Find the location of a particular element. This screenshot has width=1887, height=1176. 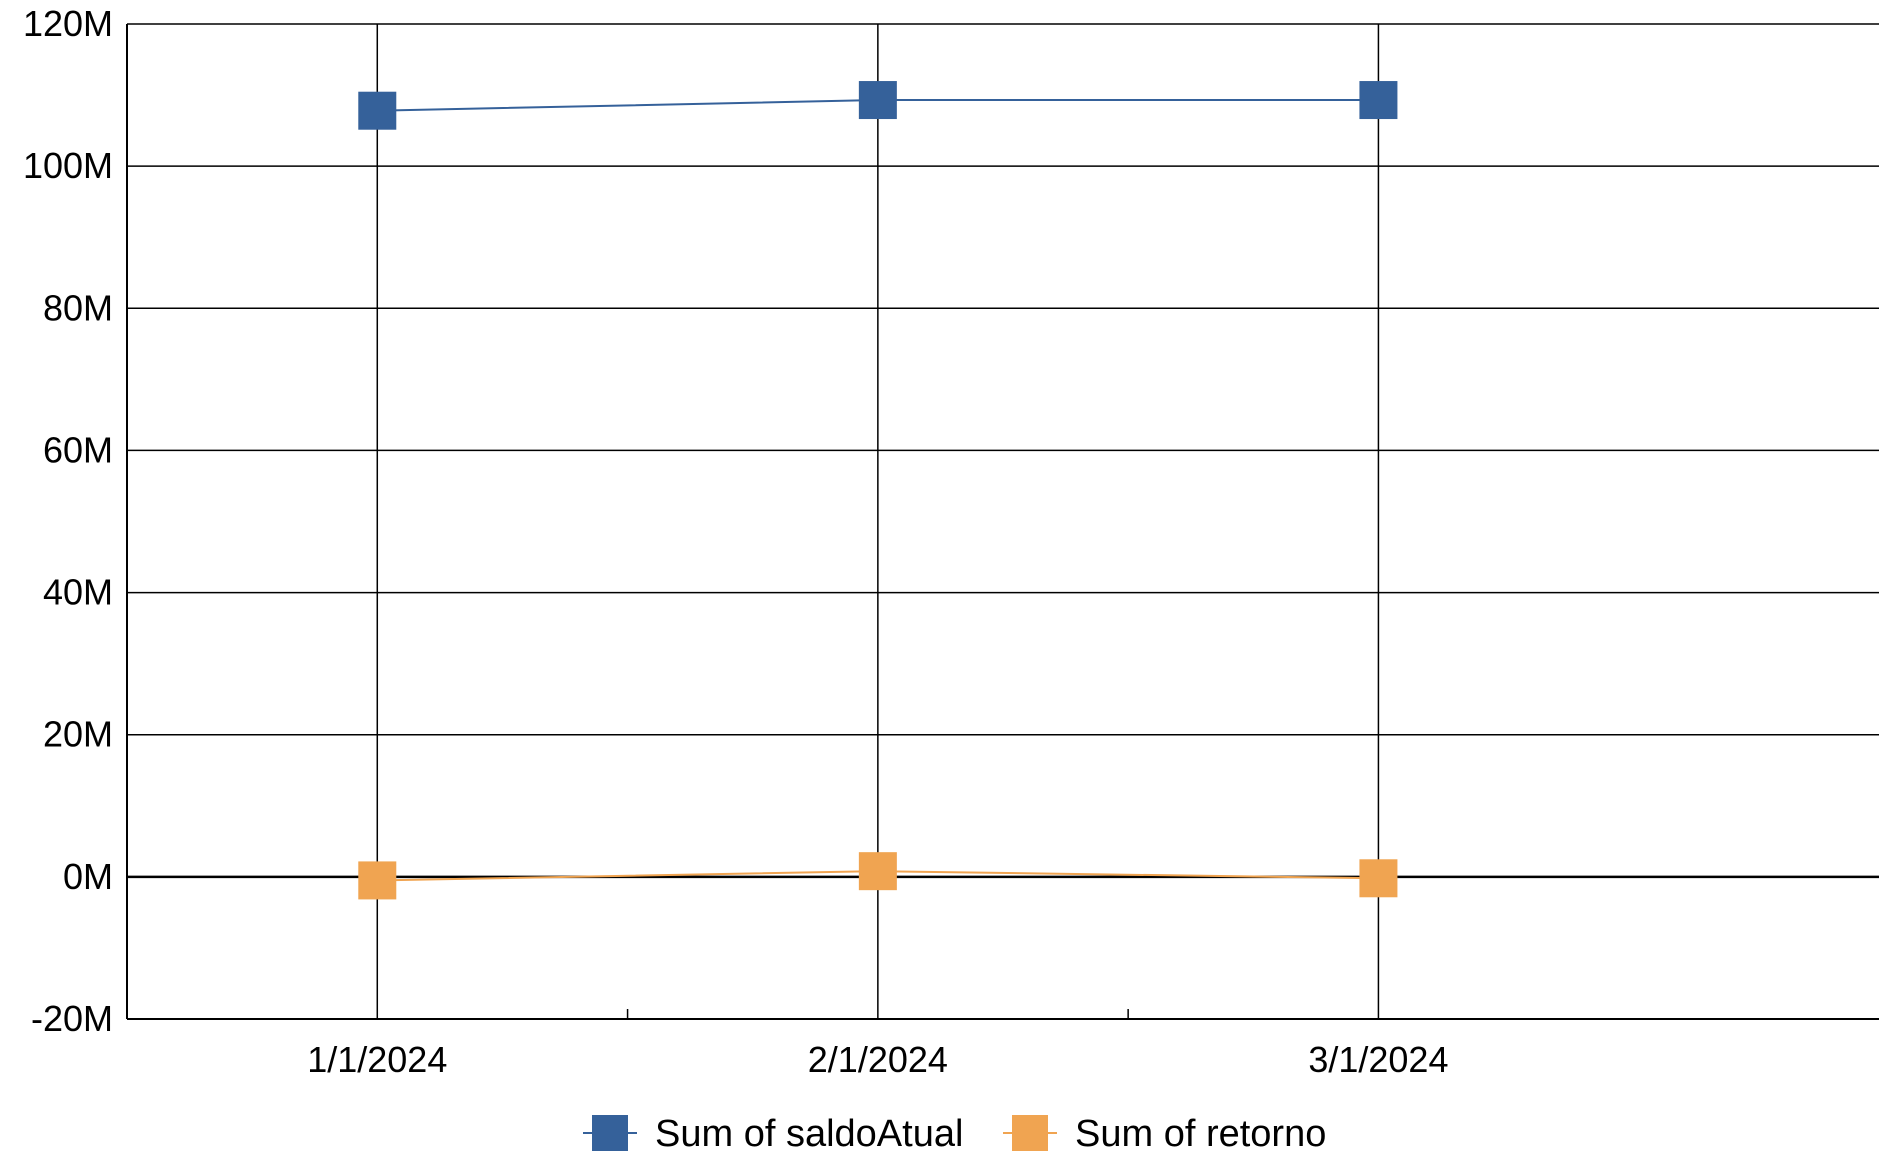

legend-item-2: Sum of retorno is located at coordinates (1164, 1134).